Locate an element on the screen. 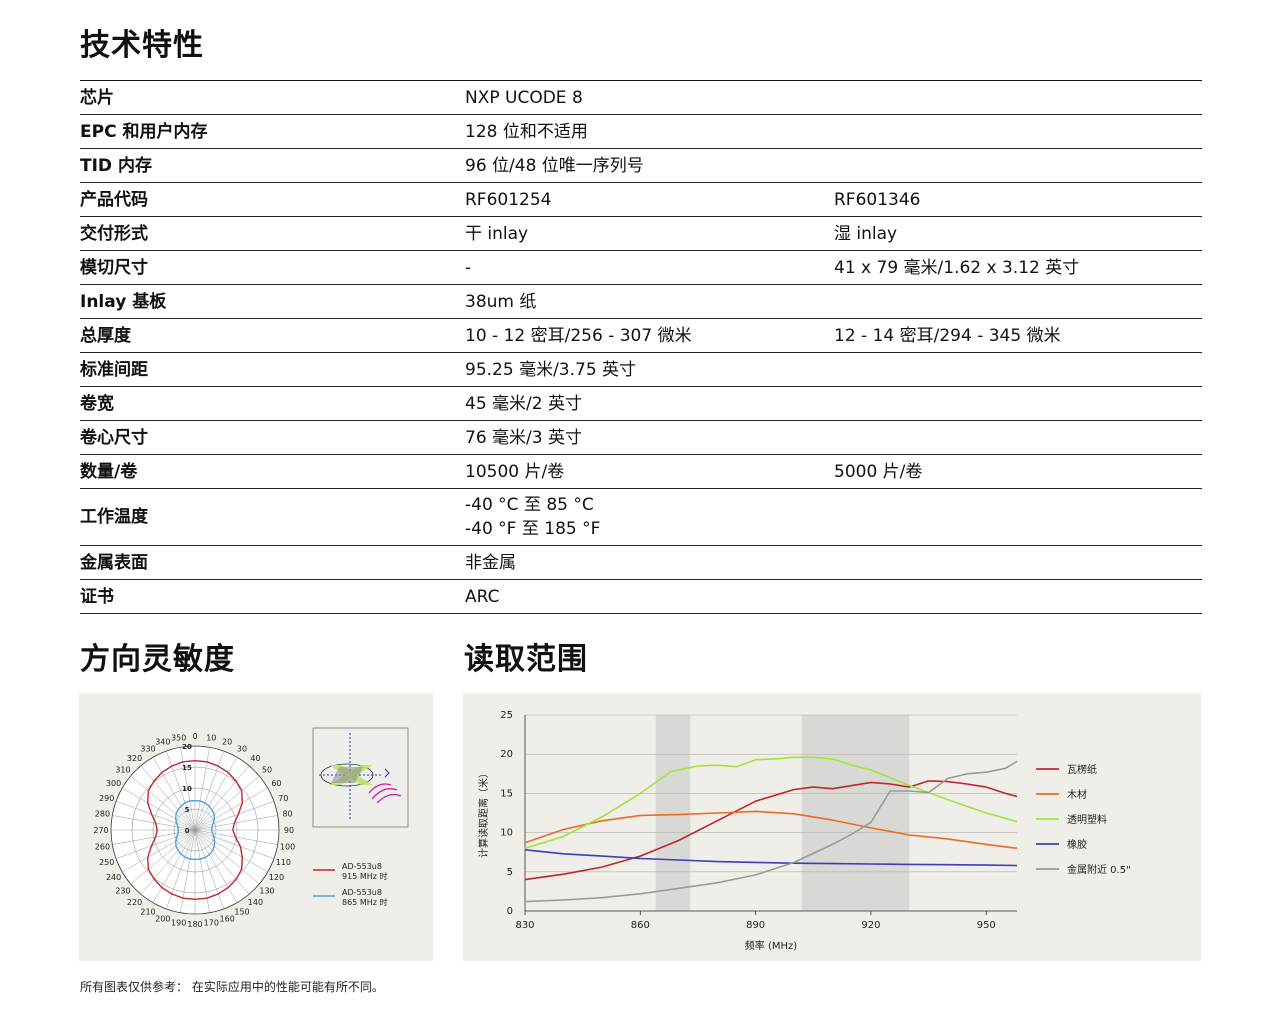 Image resolution: width=1280 pixels, height=1027 pixels. spec-value-alt: 5000 片/卷 is located at coordinates (878, 471).